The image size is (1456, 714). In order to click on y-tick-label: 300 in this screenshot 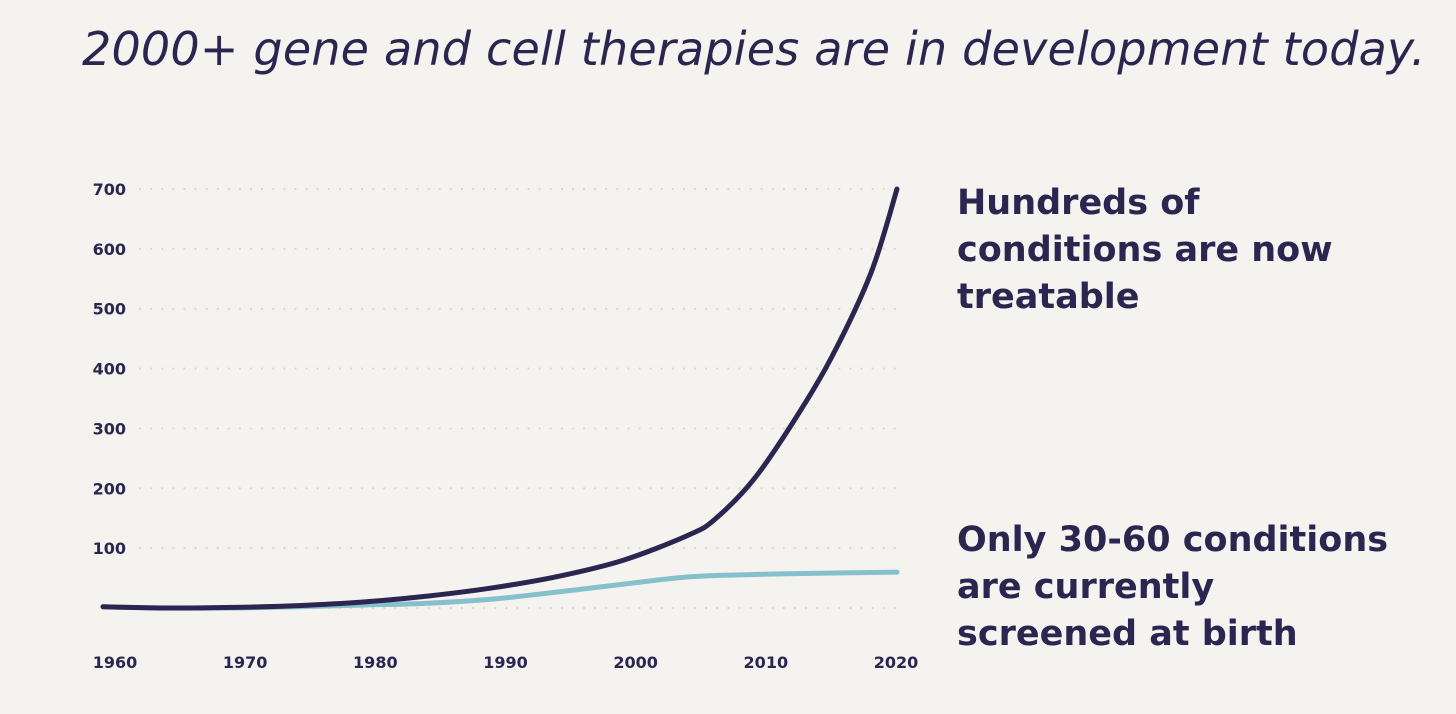, I will do `click(109, 428)`.